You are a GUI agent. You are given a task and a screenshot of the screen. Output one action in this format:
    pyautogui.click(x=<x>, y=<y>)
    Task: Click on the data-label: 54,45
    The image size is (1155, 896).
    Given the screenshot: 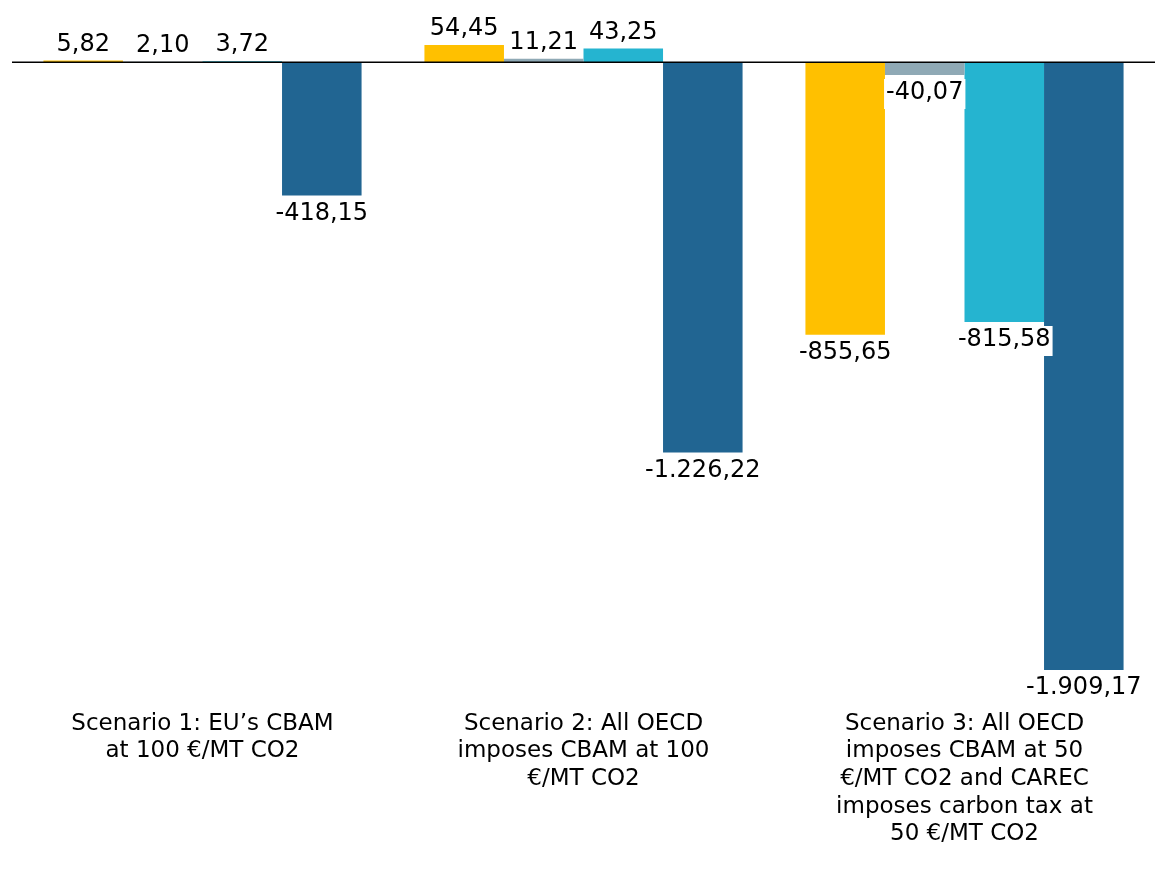 What is the action you would take?
    pyautogui.click(x=464, y=27)
    